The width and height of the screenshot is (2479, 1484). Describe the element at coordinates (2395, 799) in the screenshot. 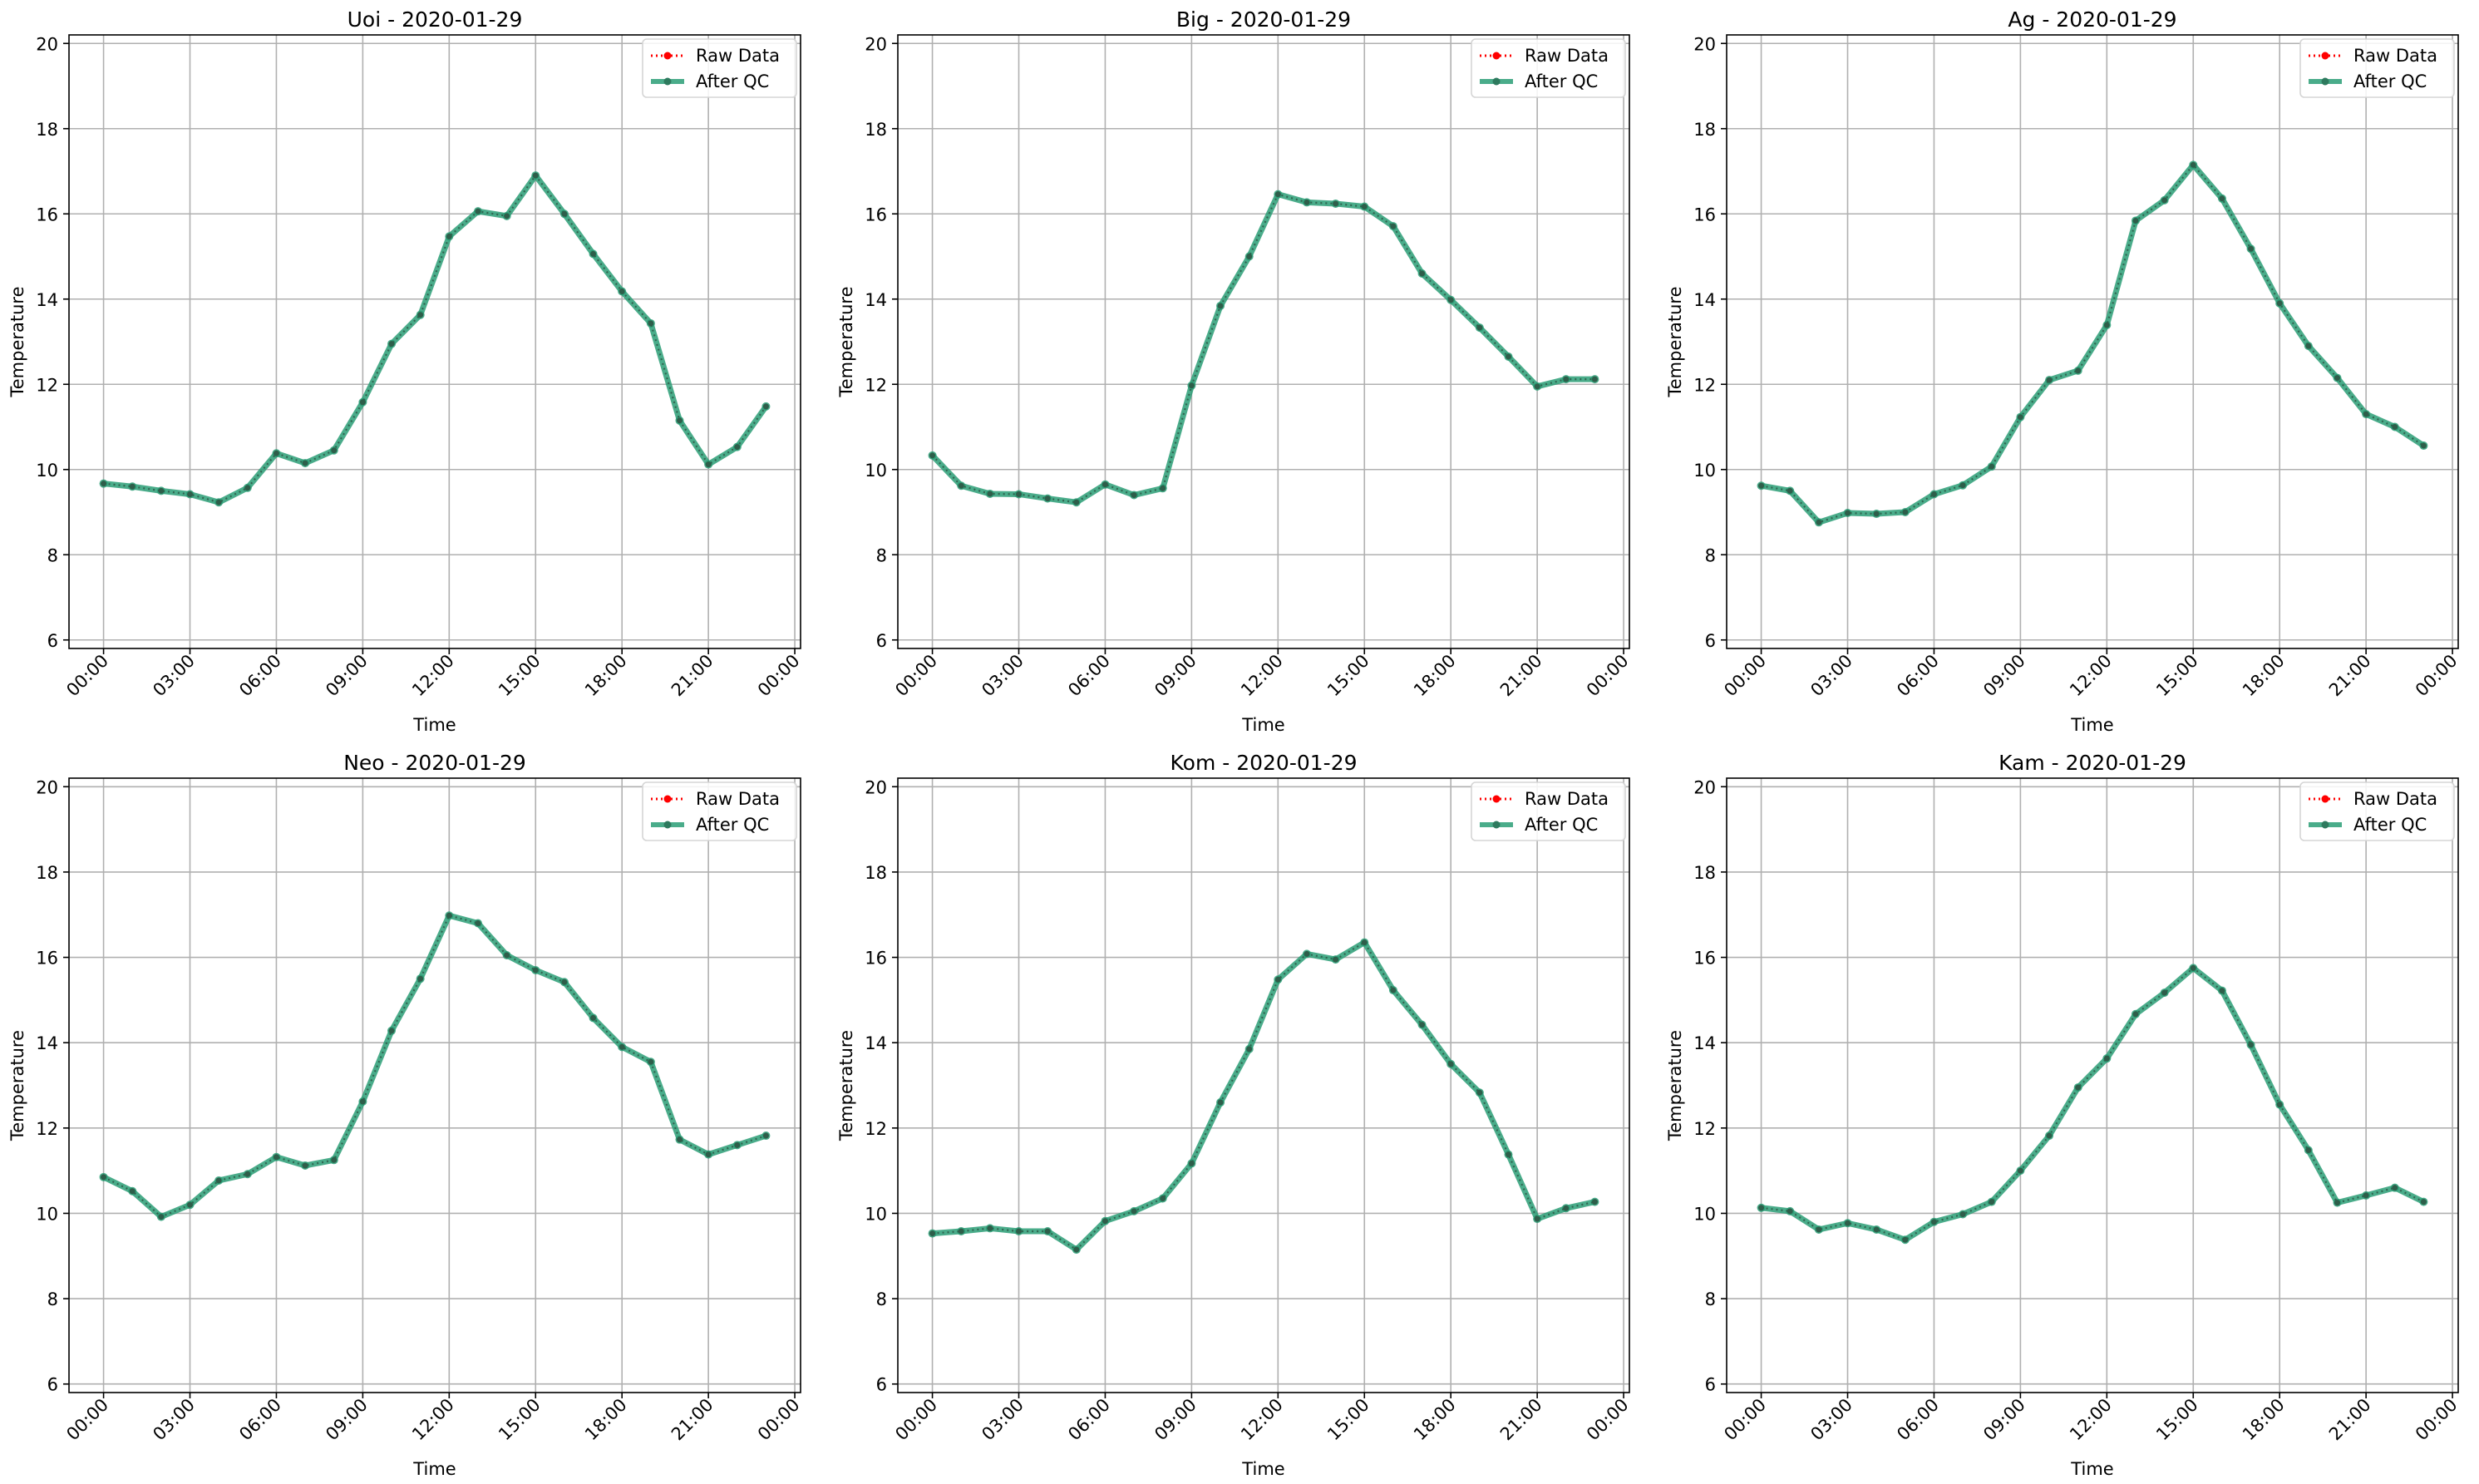

I see `legend-label-raw-data: Raw Data` at that location.